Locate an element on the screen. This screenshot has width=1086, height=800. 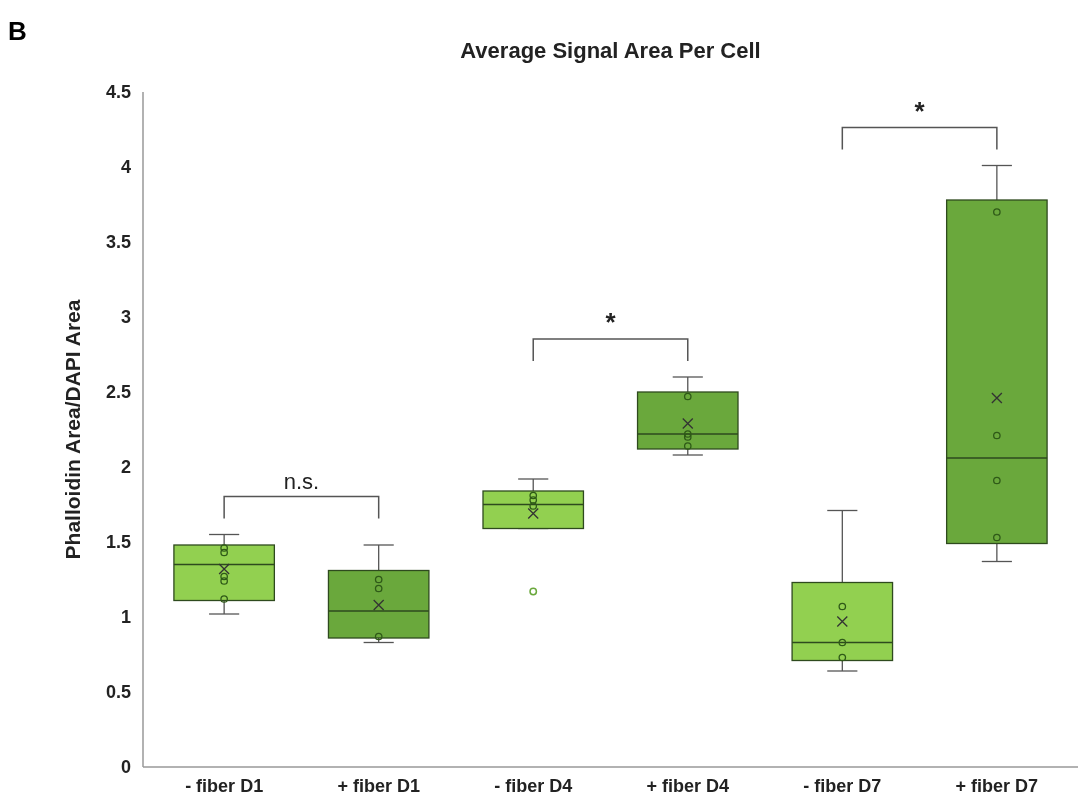
x-tick-label: + fiber D1 is located at coordinates (378, 786).